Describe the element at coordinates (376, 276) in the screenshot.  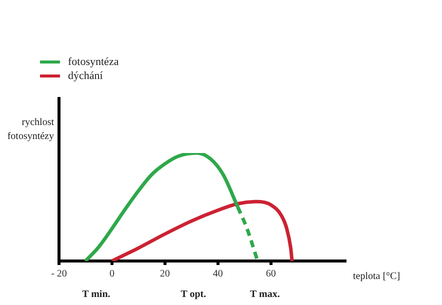
I see `x-axis-title: teplota [°C]` at that location.